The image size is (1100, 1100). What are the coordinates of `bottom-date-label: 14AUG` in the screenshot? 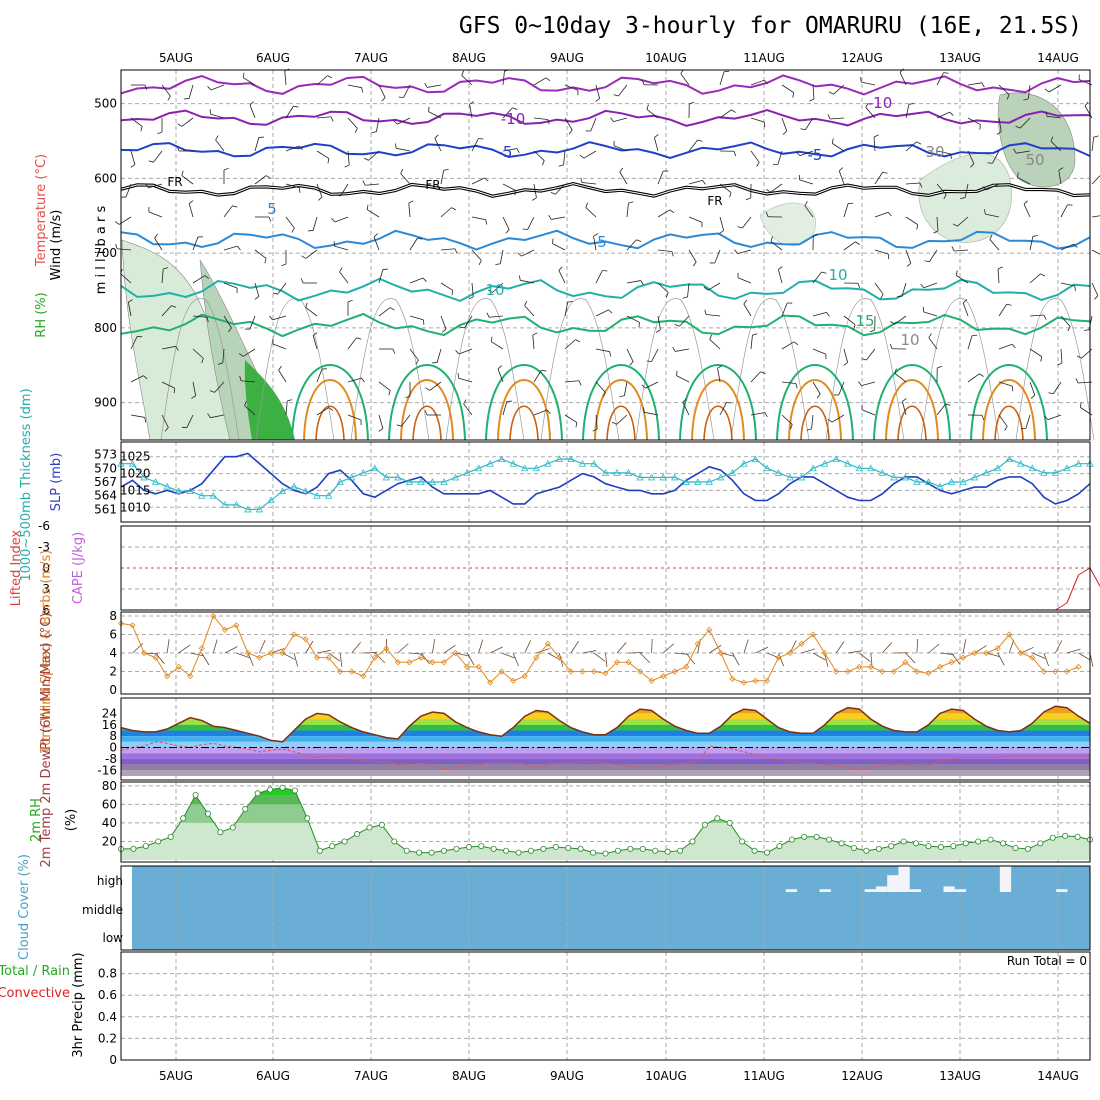 It's located at (1058, 1076).